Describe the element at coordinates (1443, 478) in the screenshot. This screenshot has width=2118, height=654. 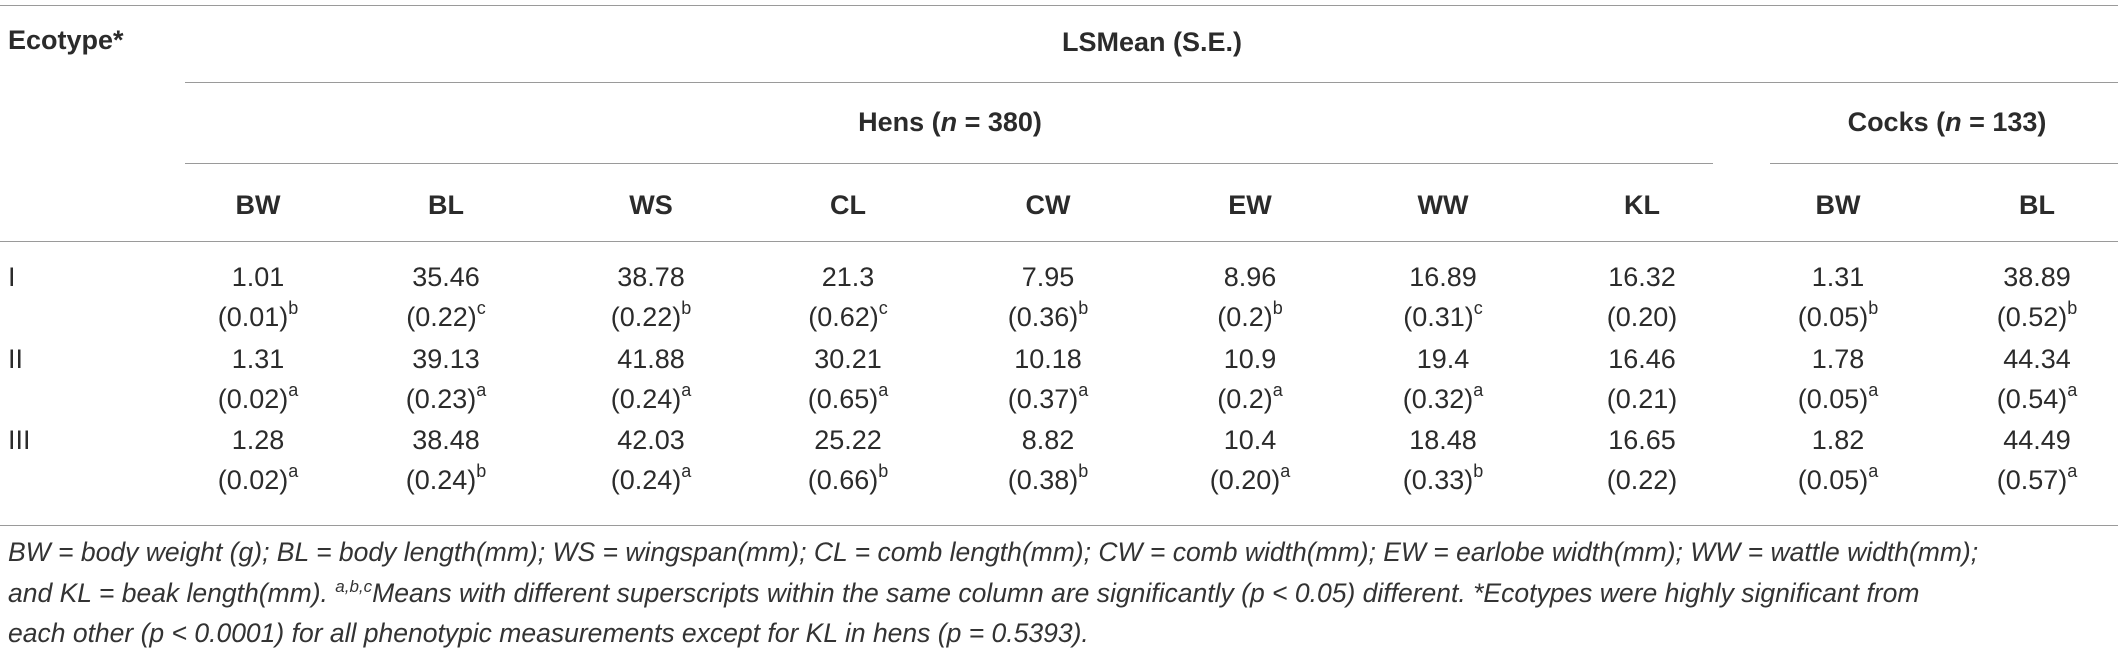
I see `cell-se: (0.33)b` at that location.